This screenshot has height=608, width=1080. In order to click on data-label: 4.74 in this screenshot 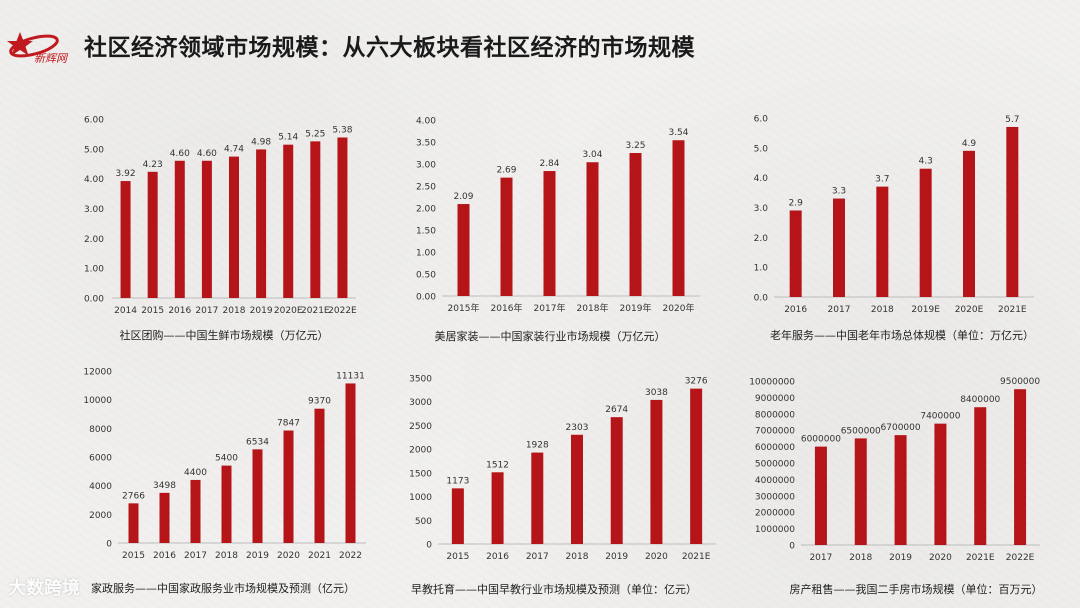, I will do `click(234, 150)`.